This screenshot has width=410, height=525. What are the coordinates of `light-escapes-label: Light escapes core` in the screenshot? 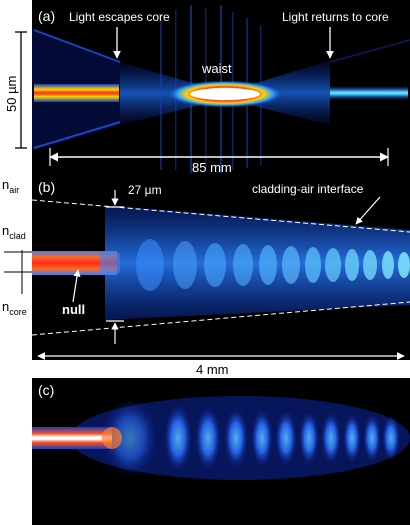 It's located at (119, 17).